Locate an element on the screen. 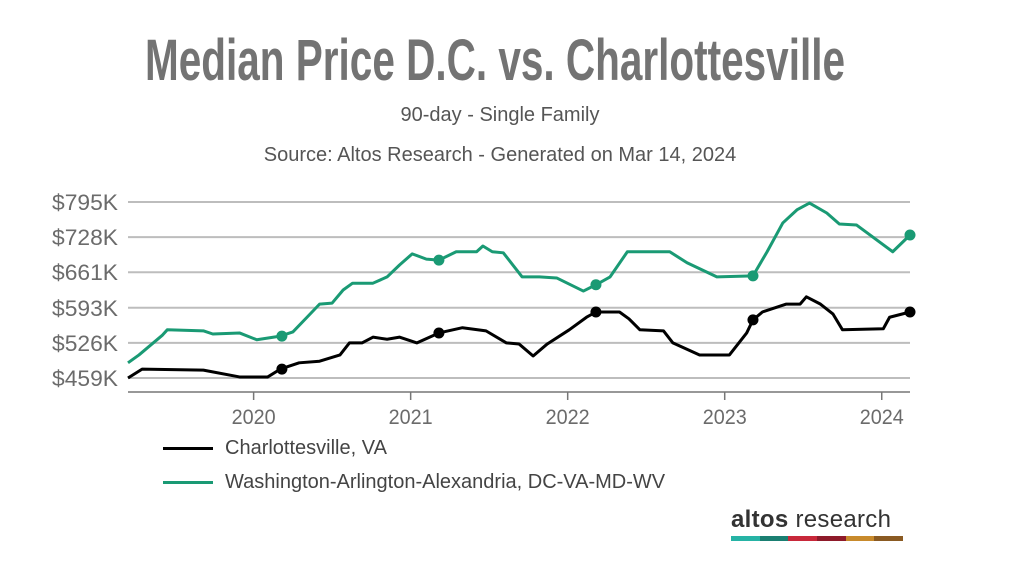 The image size is (1022, 576). x-tick-label: 2022 is located at coordinates (568, 417).